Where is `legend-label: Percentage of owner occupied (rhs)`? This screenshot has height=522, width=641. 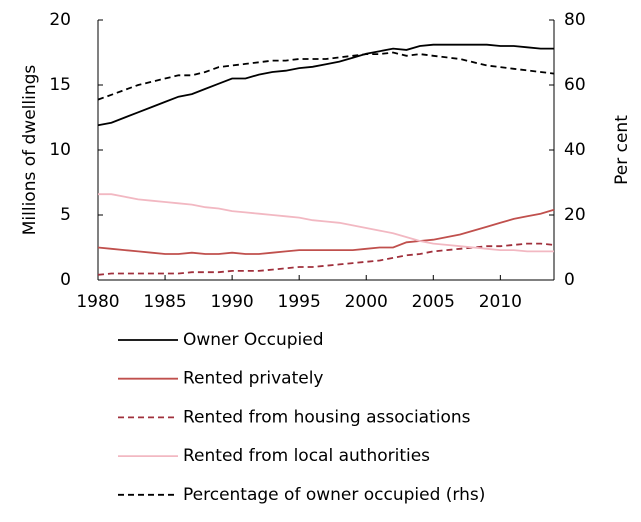 legend-label: Percentage of owner occupied (rhs) is located at coordinates (334, 495).